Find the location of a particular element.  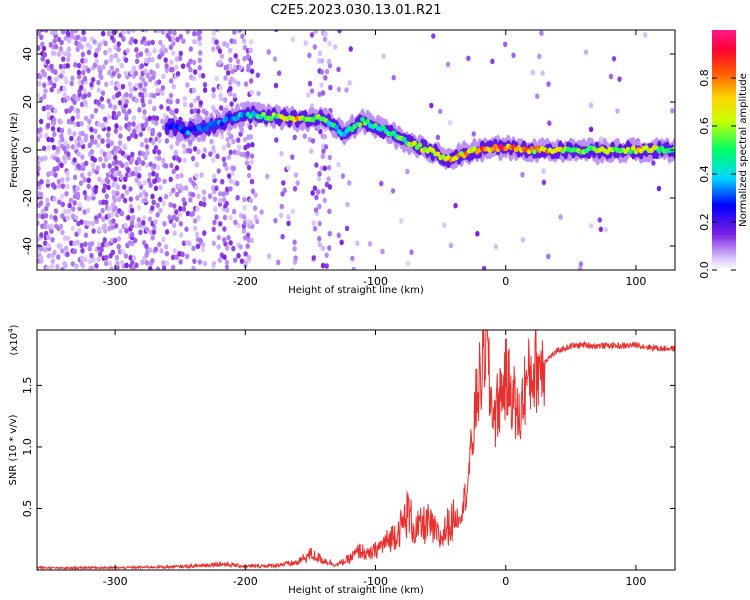

spectrogram-x-tick-label: -100 is located at coordinates (375, 281).